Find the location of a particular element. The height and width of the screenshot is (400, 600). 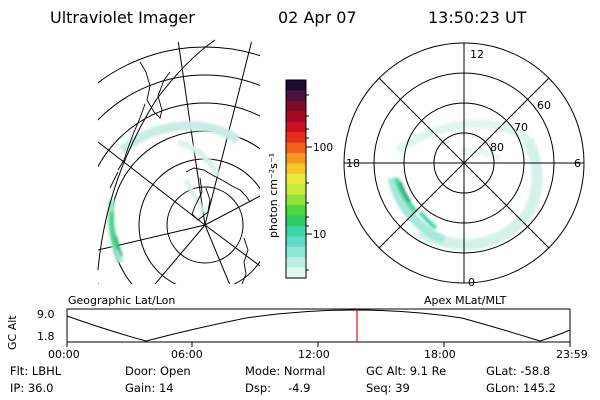

status-glon: GLon: 145.2 is located at coordinates (521, 388).